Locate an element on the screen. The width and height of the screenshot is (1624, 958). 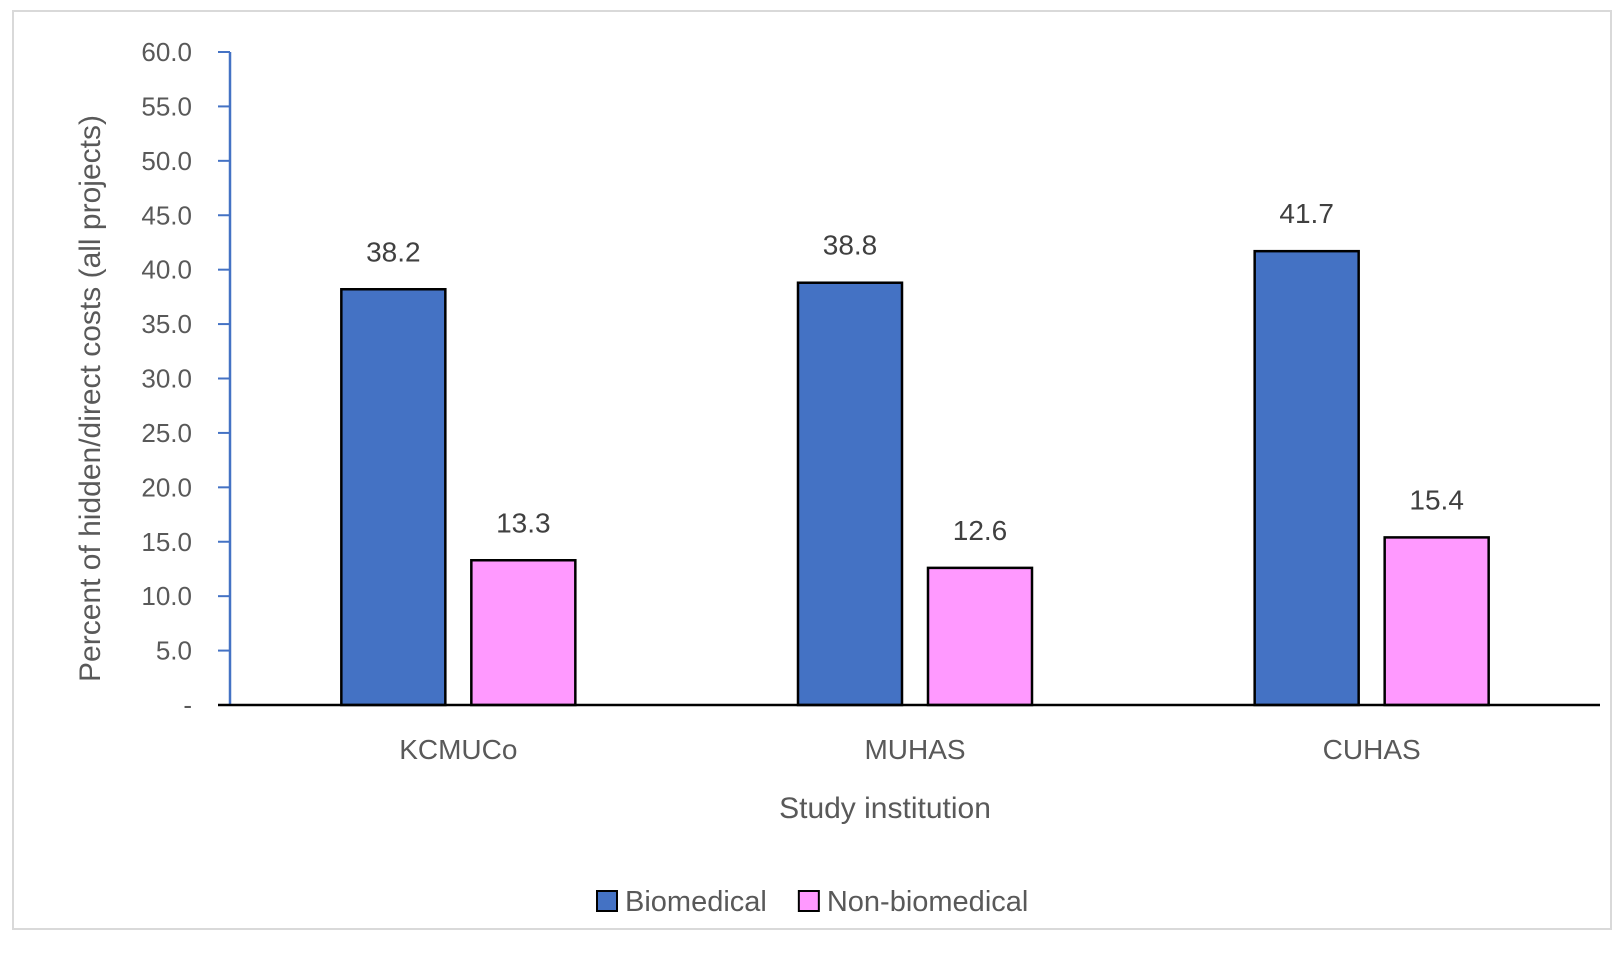
legend: Biomedical Non-biomedical is located at coordinates (812, 902).